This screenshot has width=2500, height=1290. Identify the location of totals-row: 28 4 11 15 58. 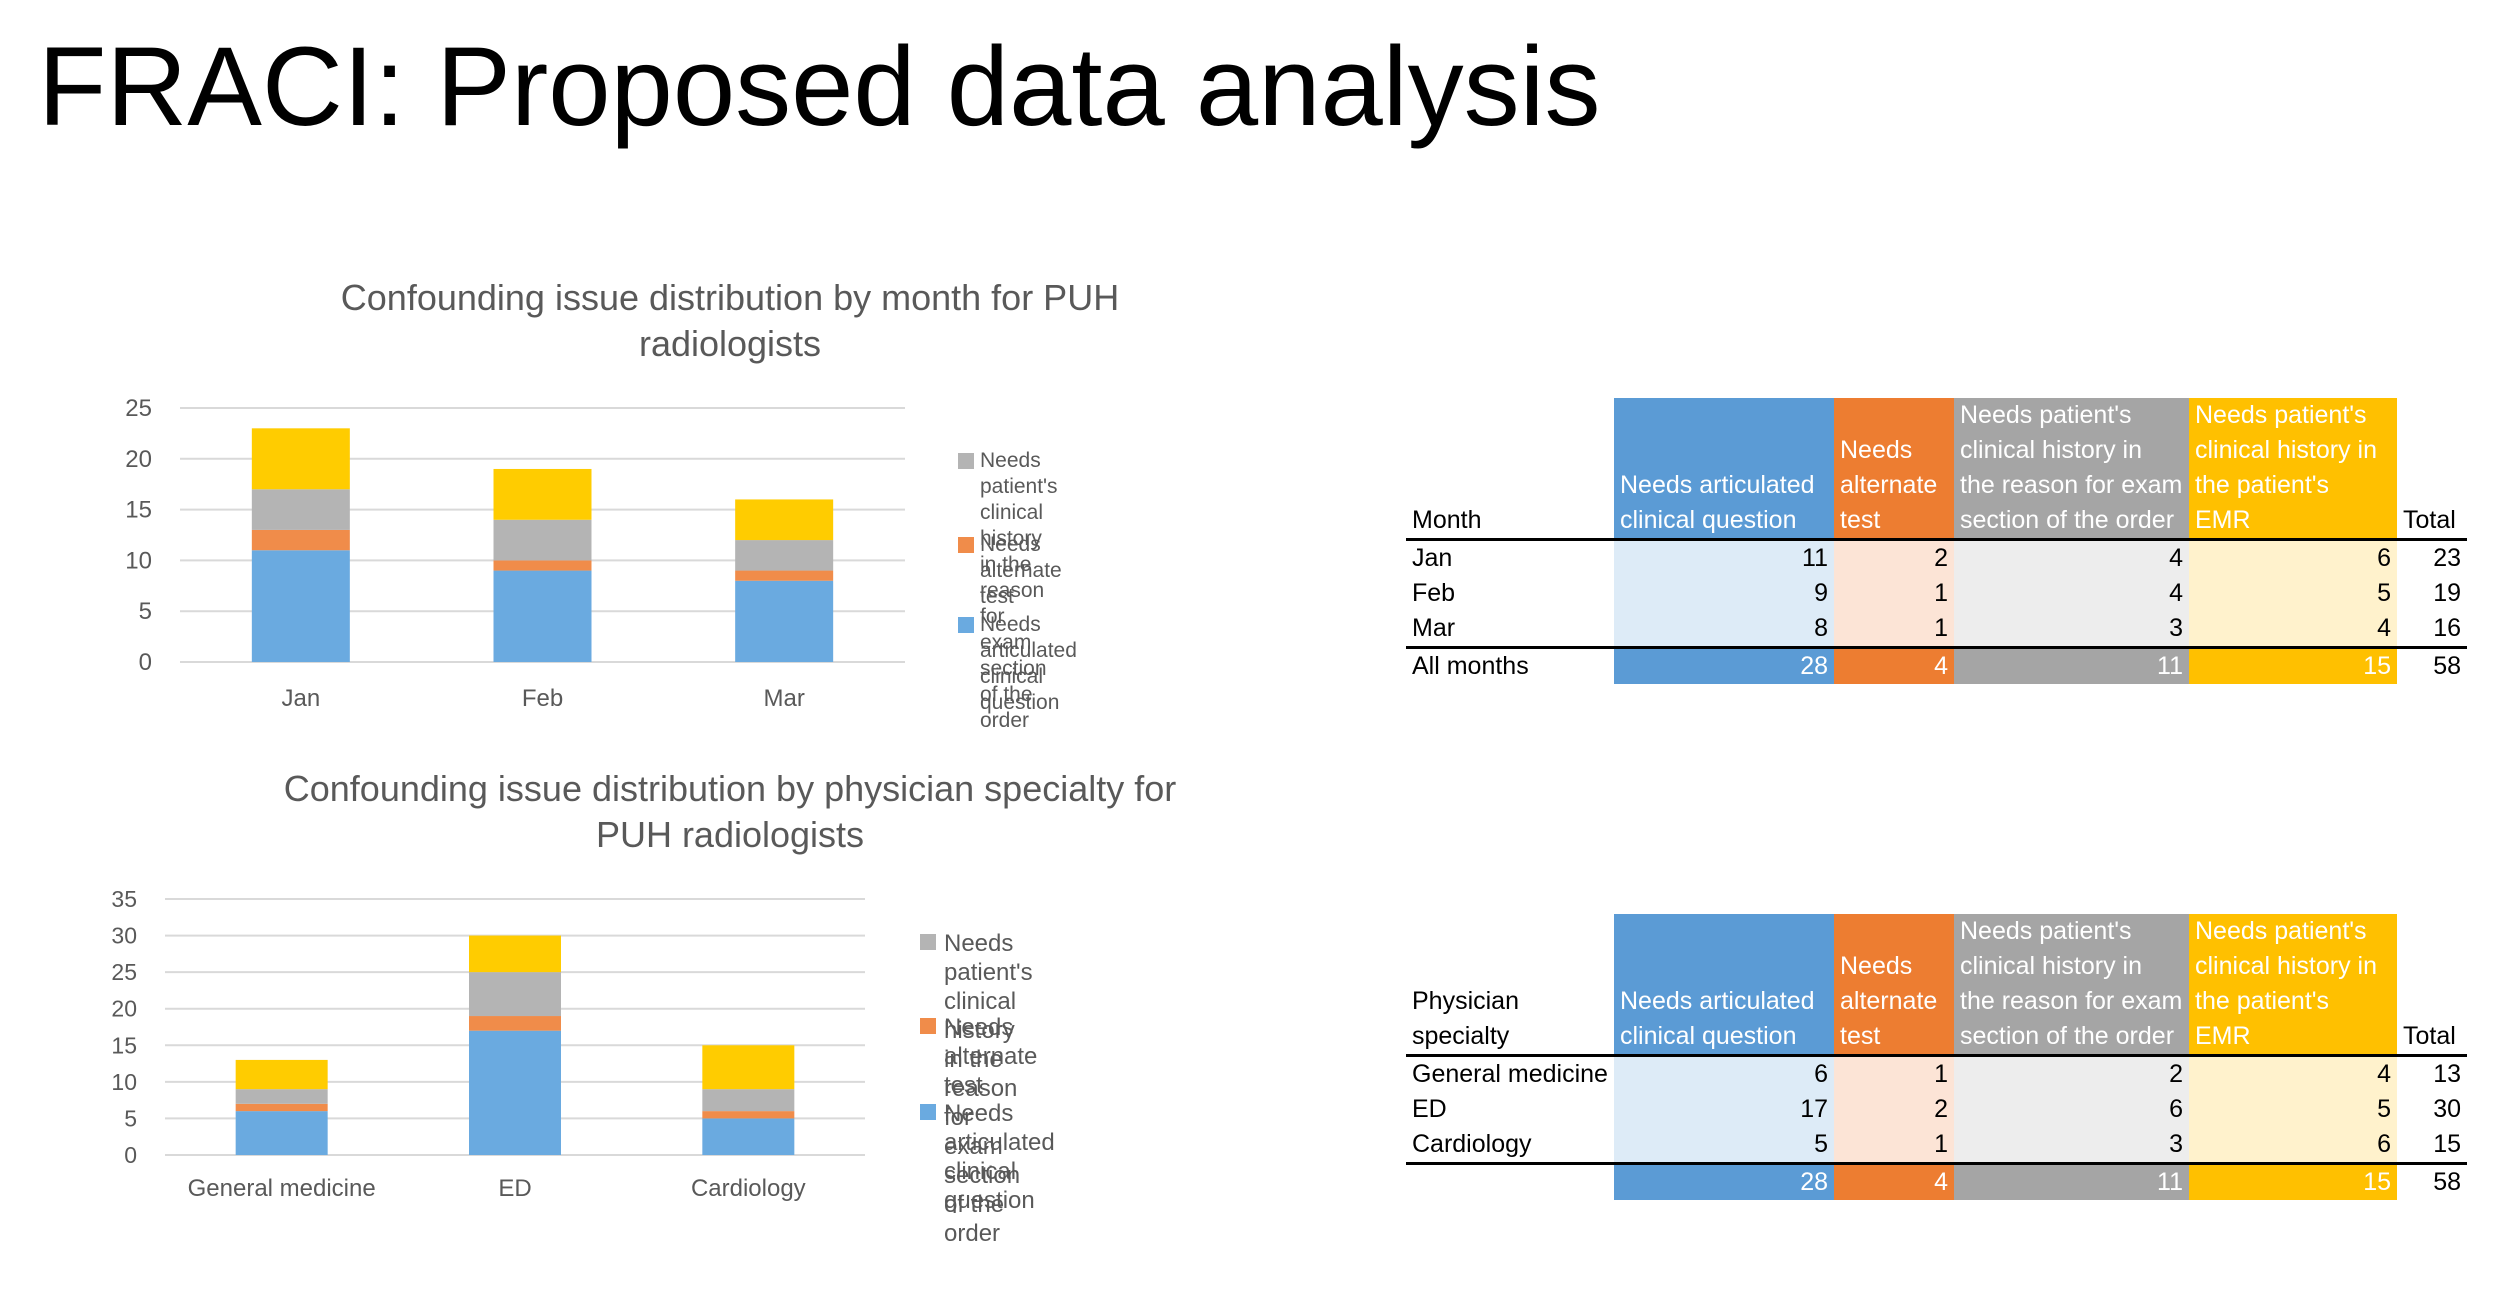
(1936, 1181).